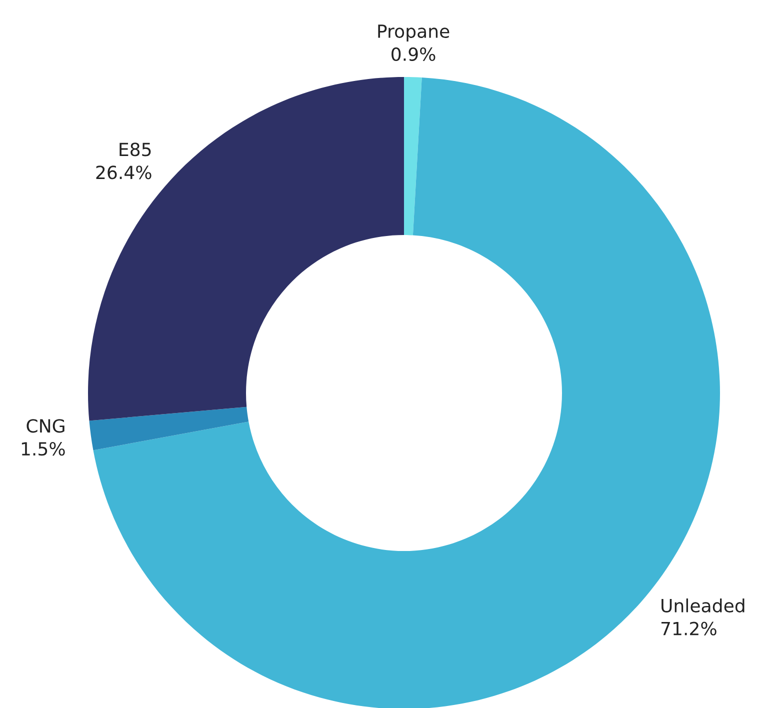  Describe the element at coordinates (135, 149) in the screenshot. I see `slice-label: E85` at that location.